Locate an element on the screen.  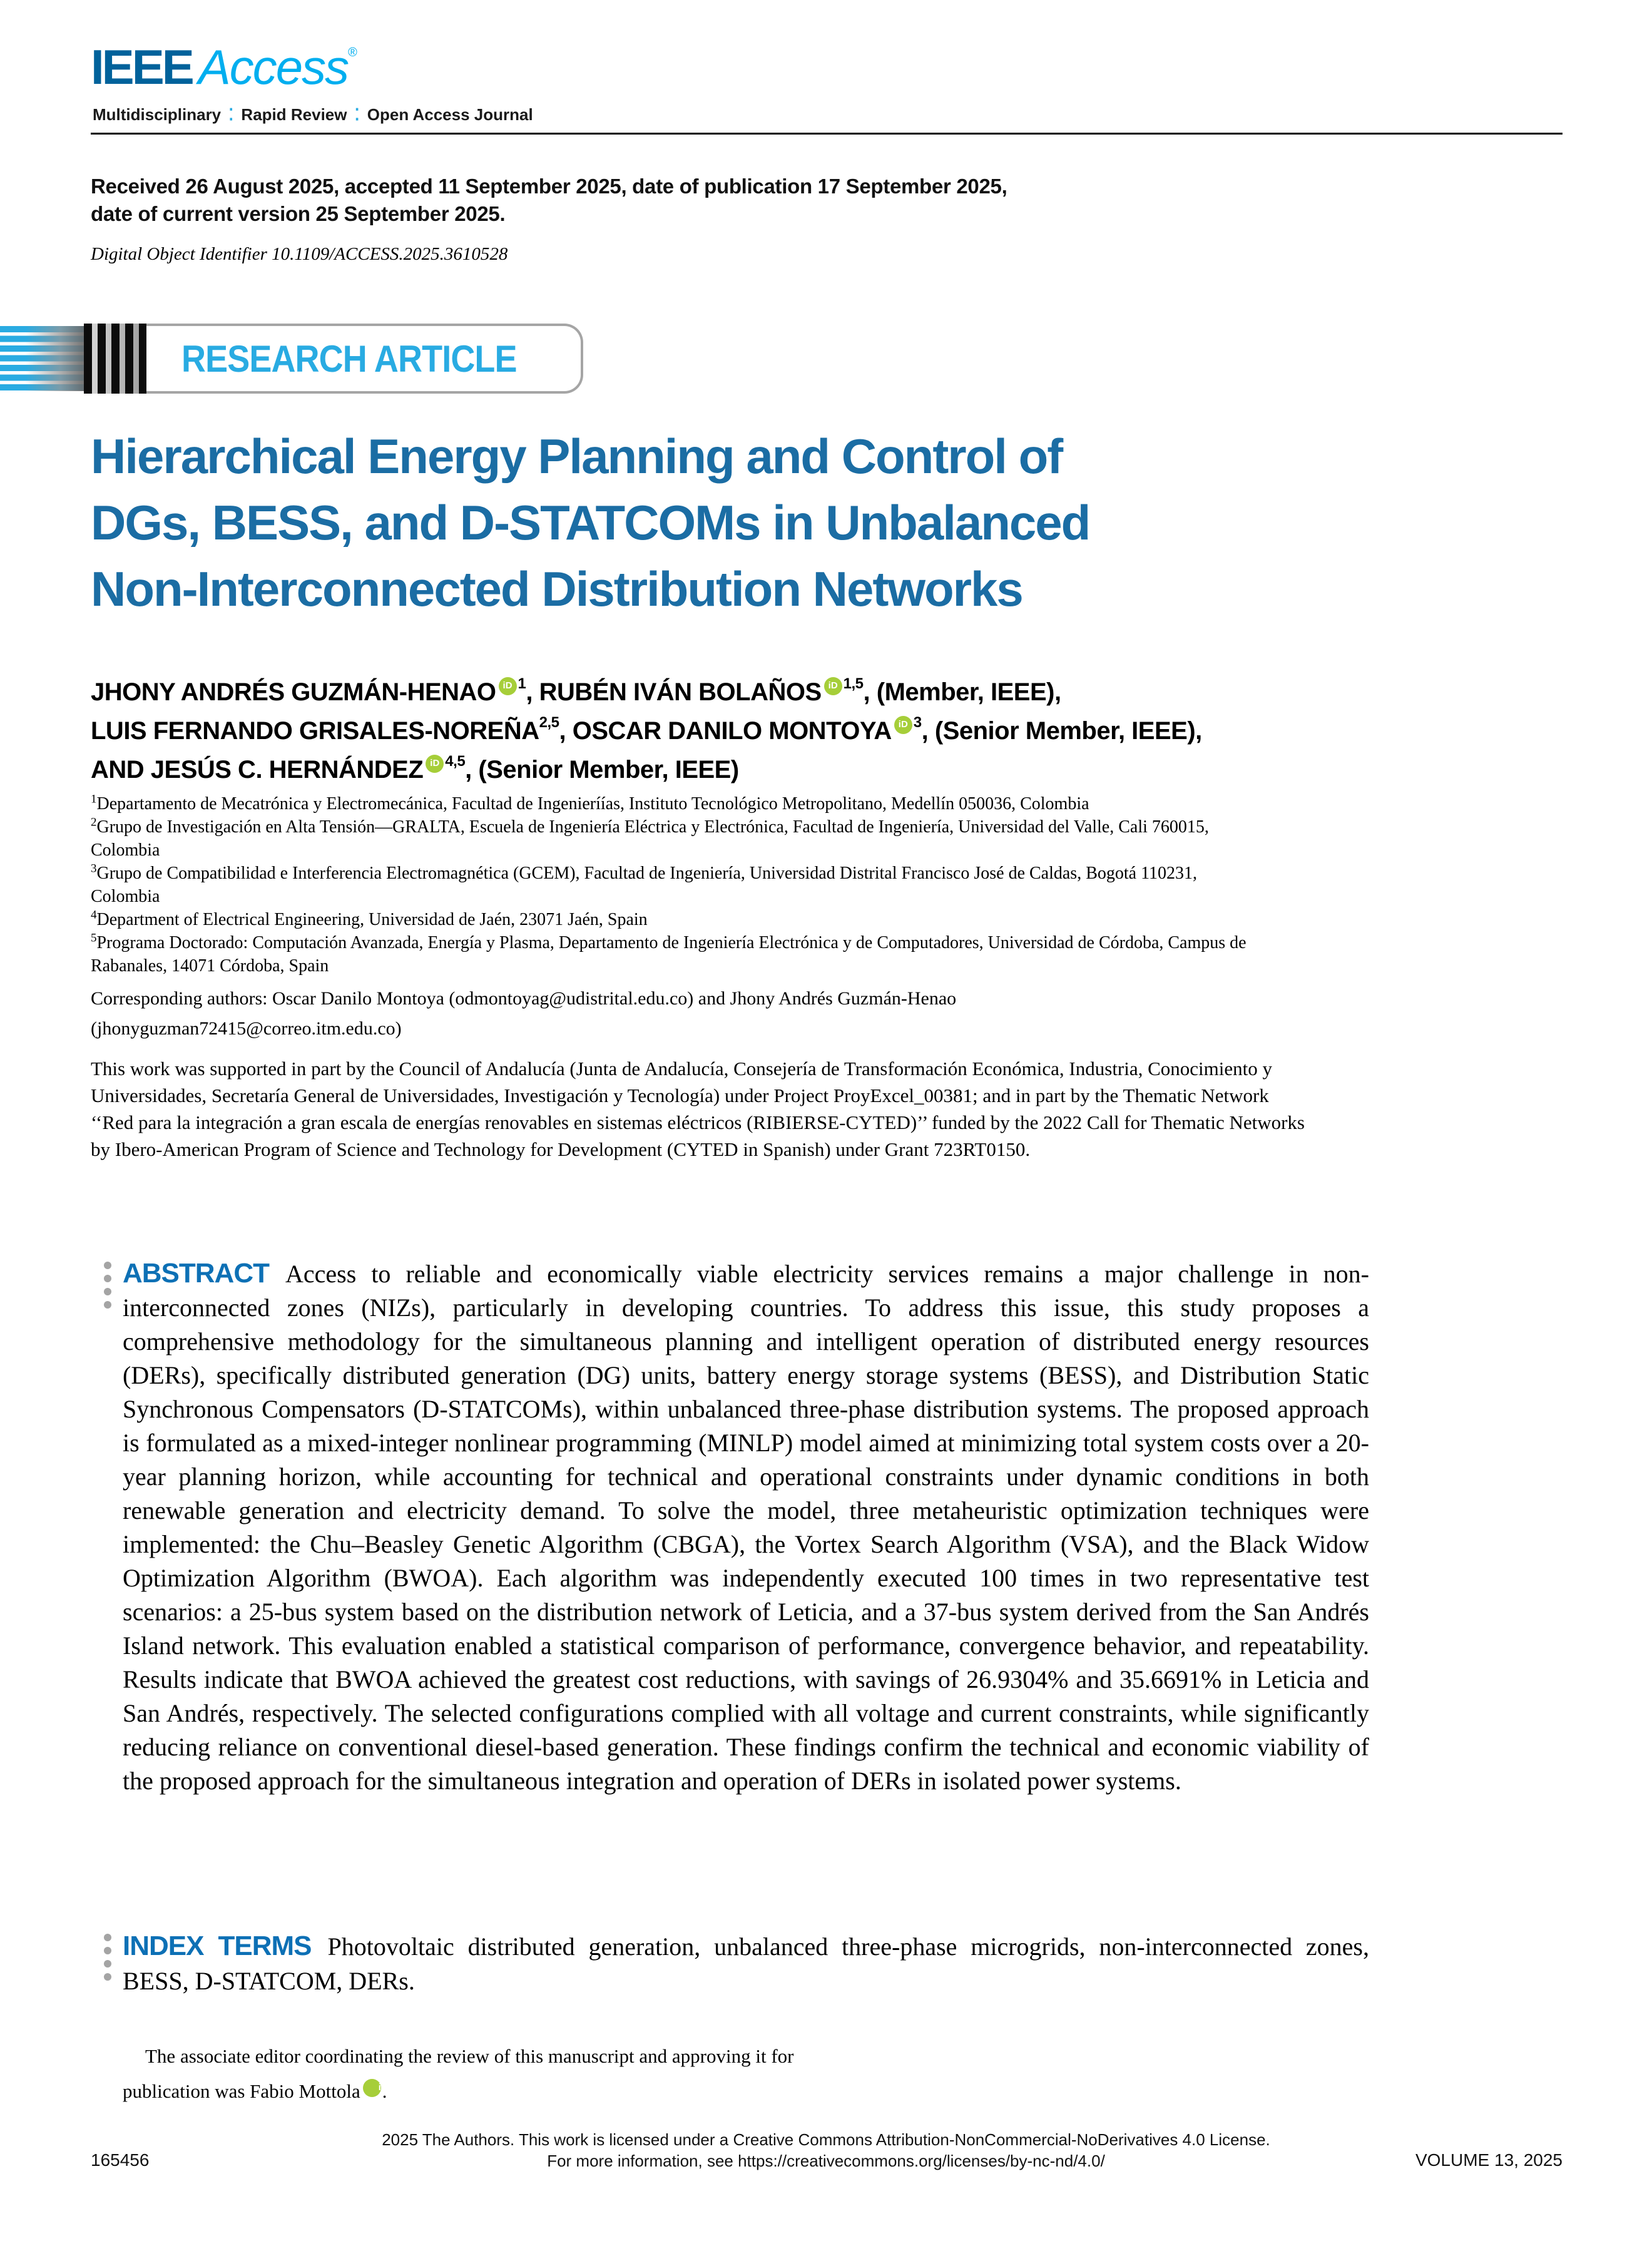
affiliation-sup: 4 is located at coordinates (94, 915).